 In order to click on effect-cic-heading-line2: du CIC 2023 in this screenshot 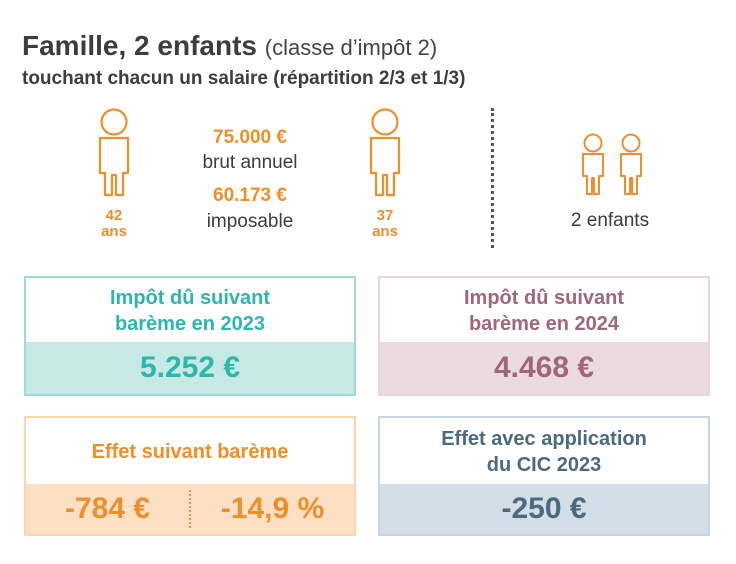, I will do `click(544, 465)`.